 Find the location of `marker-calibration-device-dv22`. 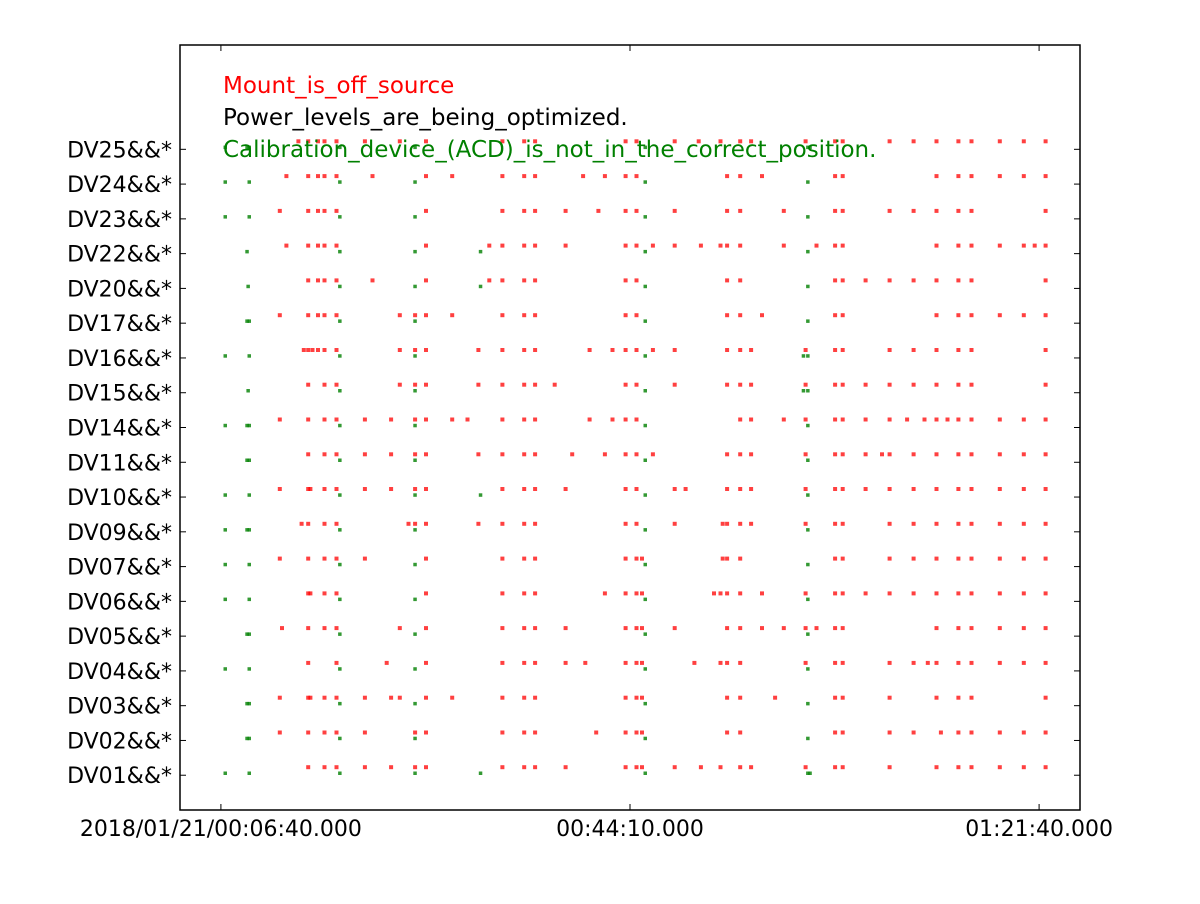

marker-calibration-device-dv22 is located at coordinates (415, 251).